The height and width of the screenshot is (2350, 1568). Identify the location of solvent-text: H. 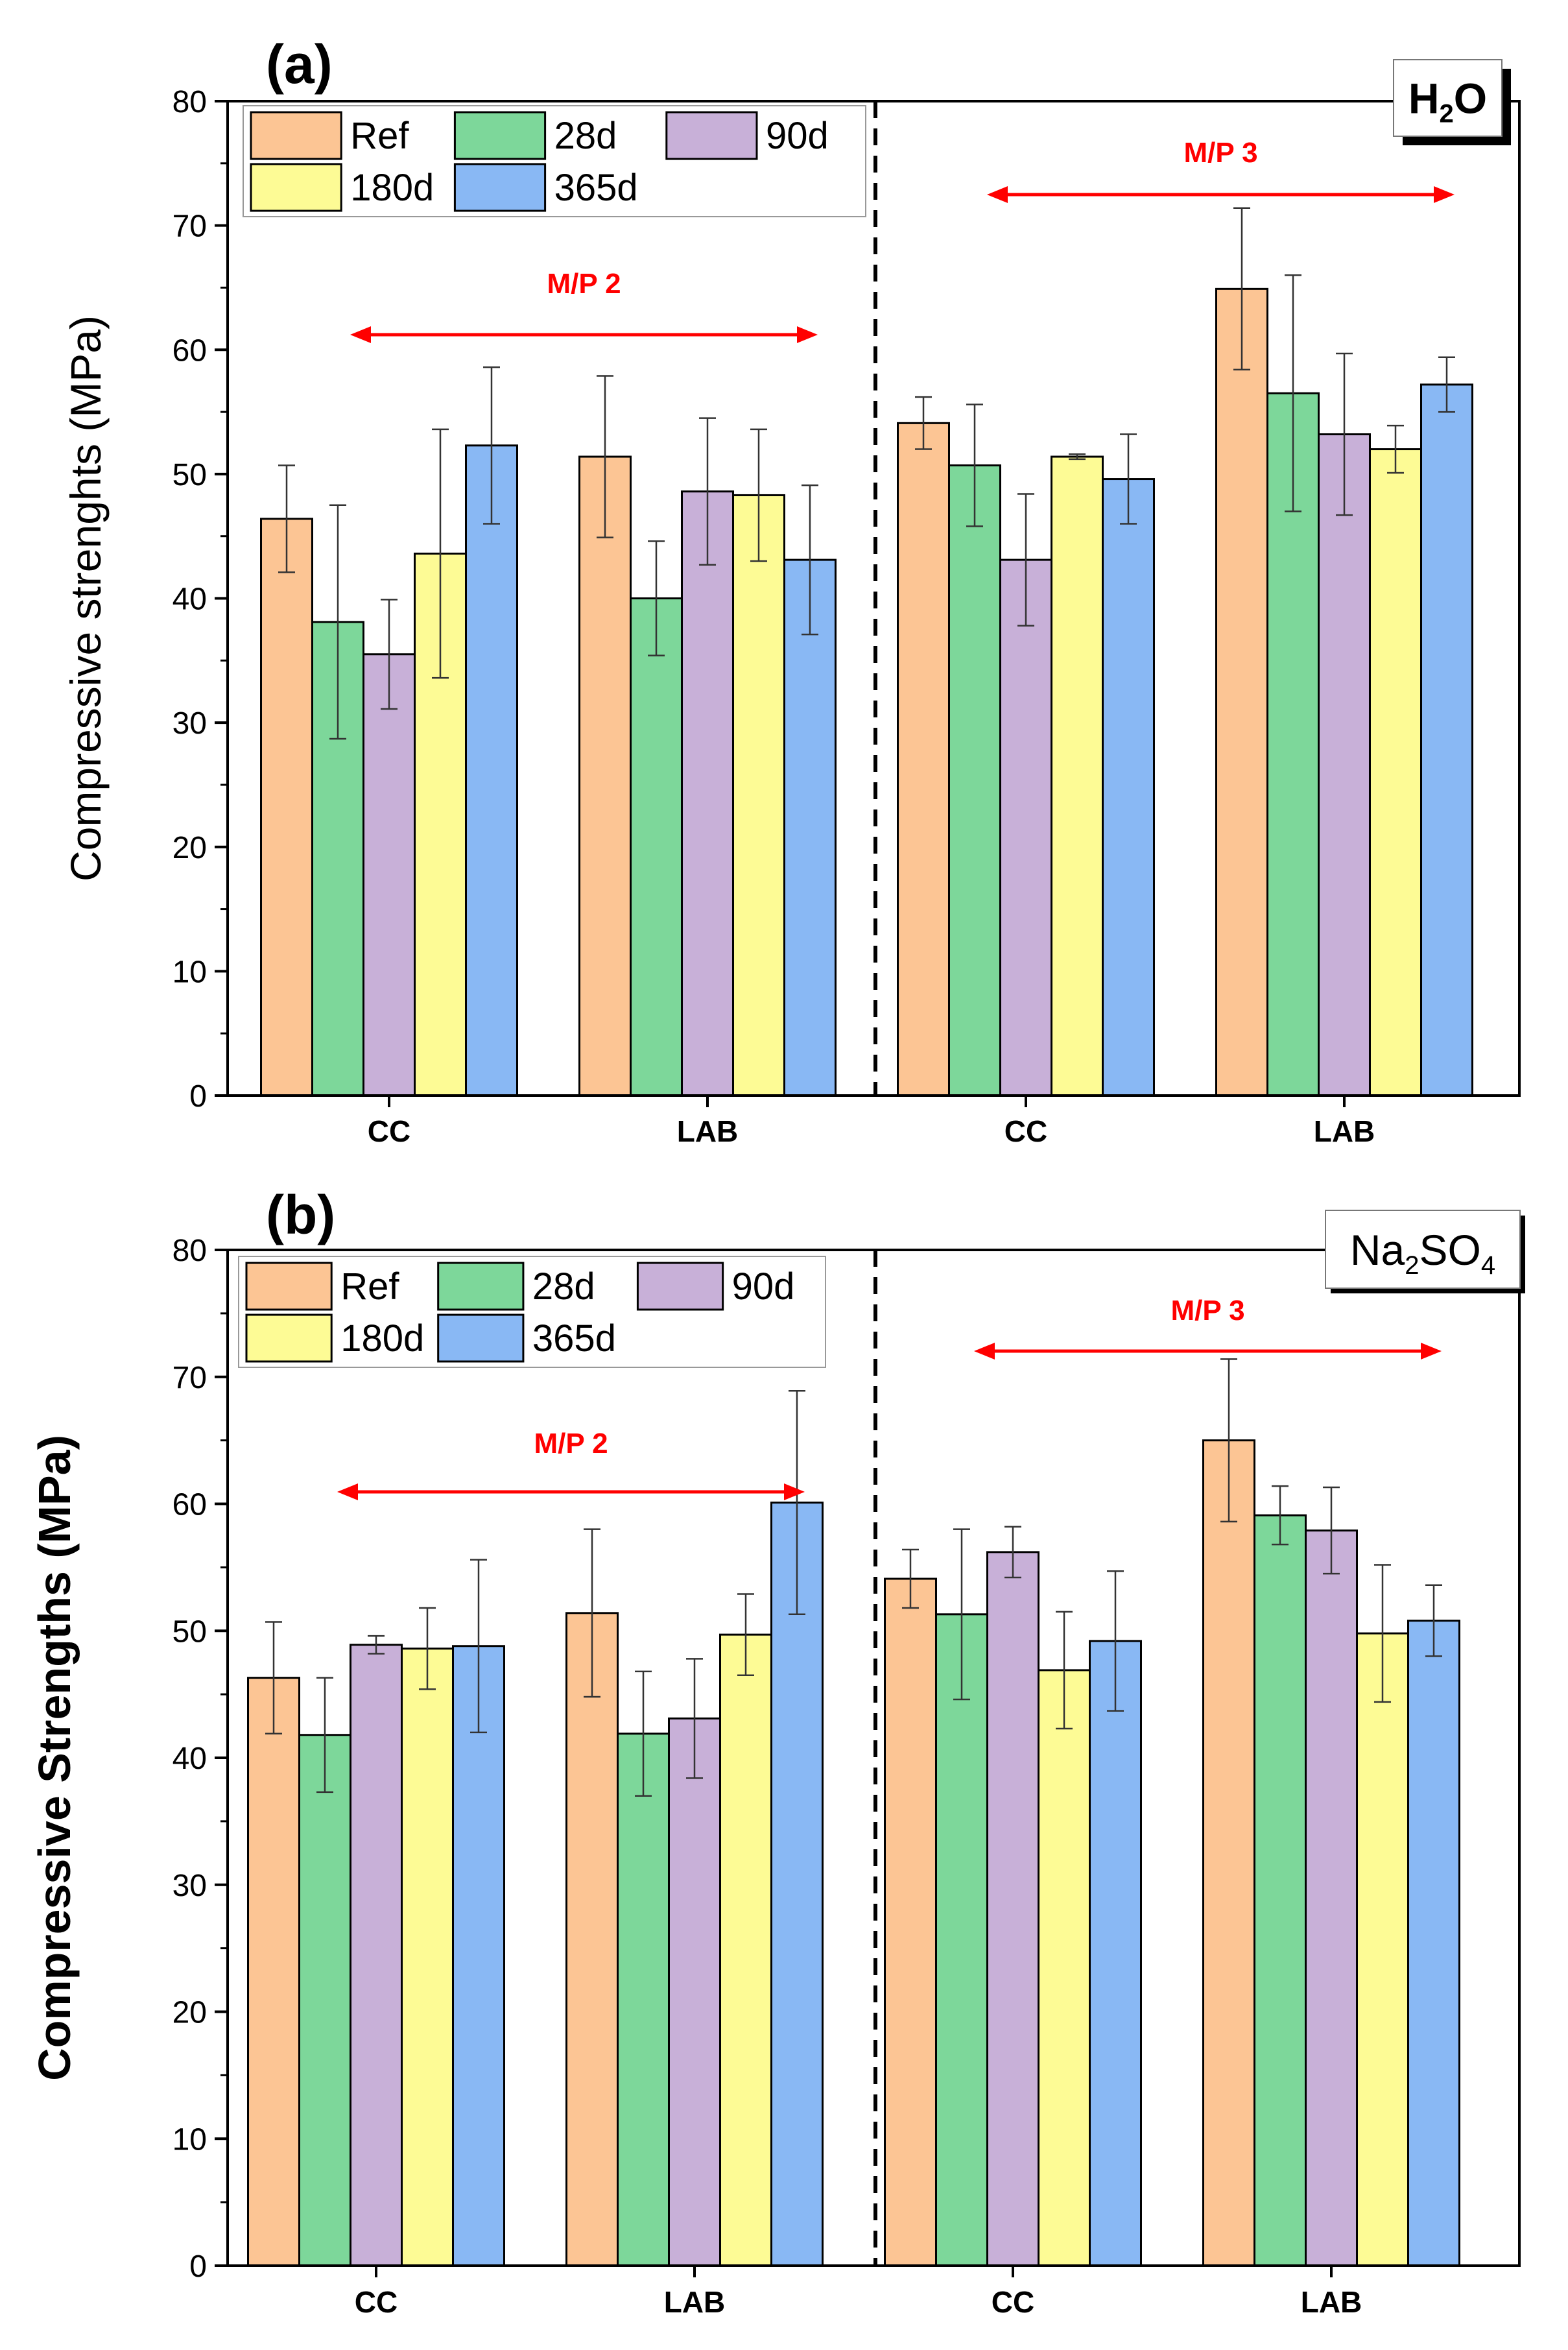
(1424, 99).